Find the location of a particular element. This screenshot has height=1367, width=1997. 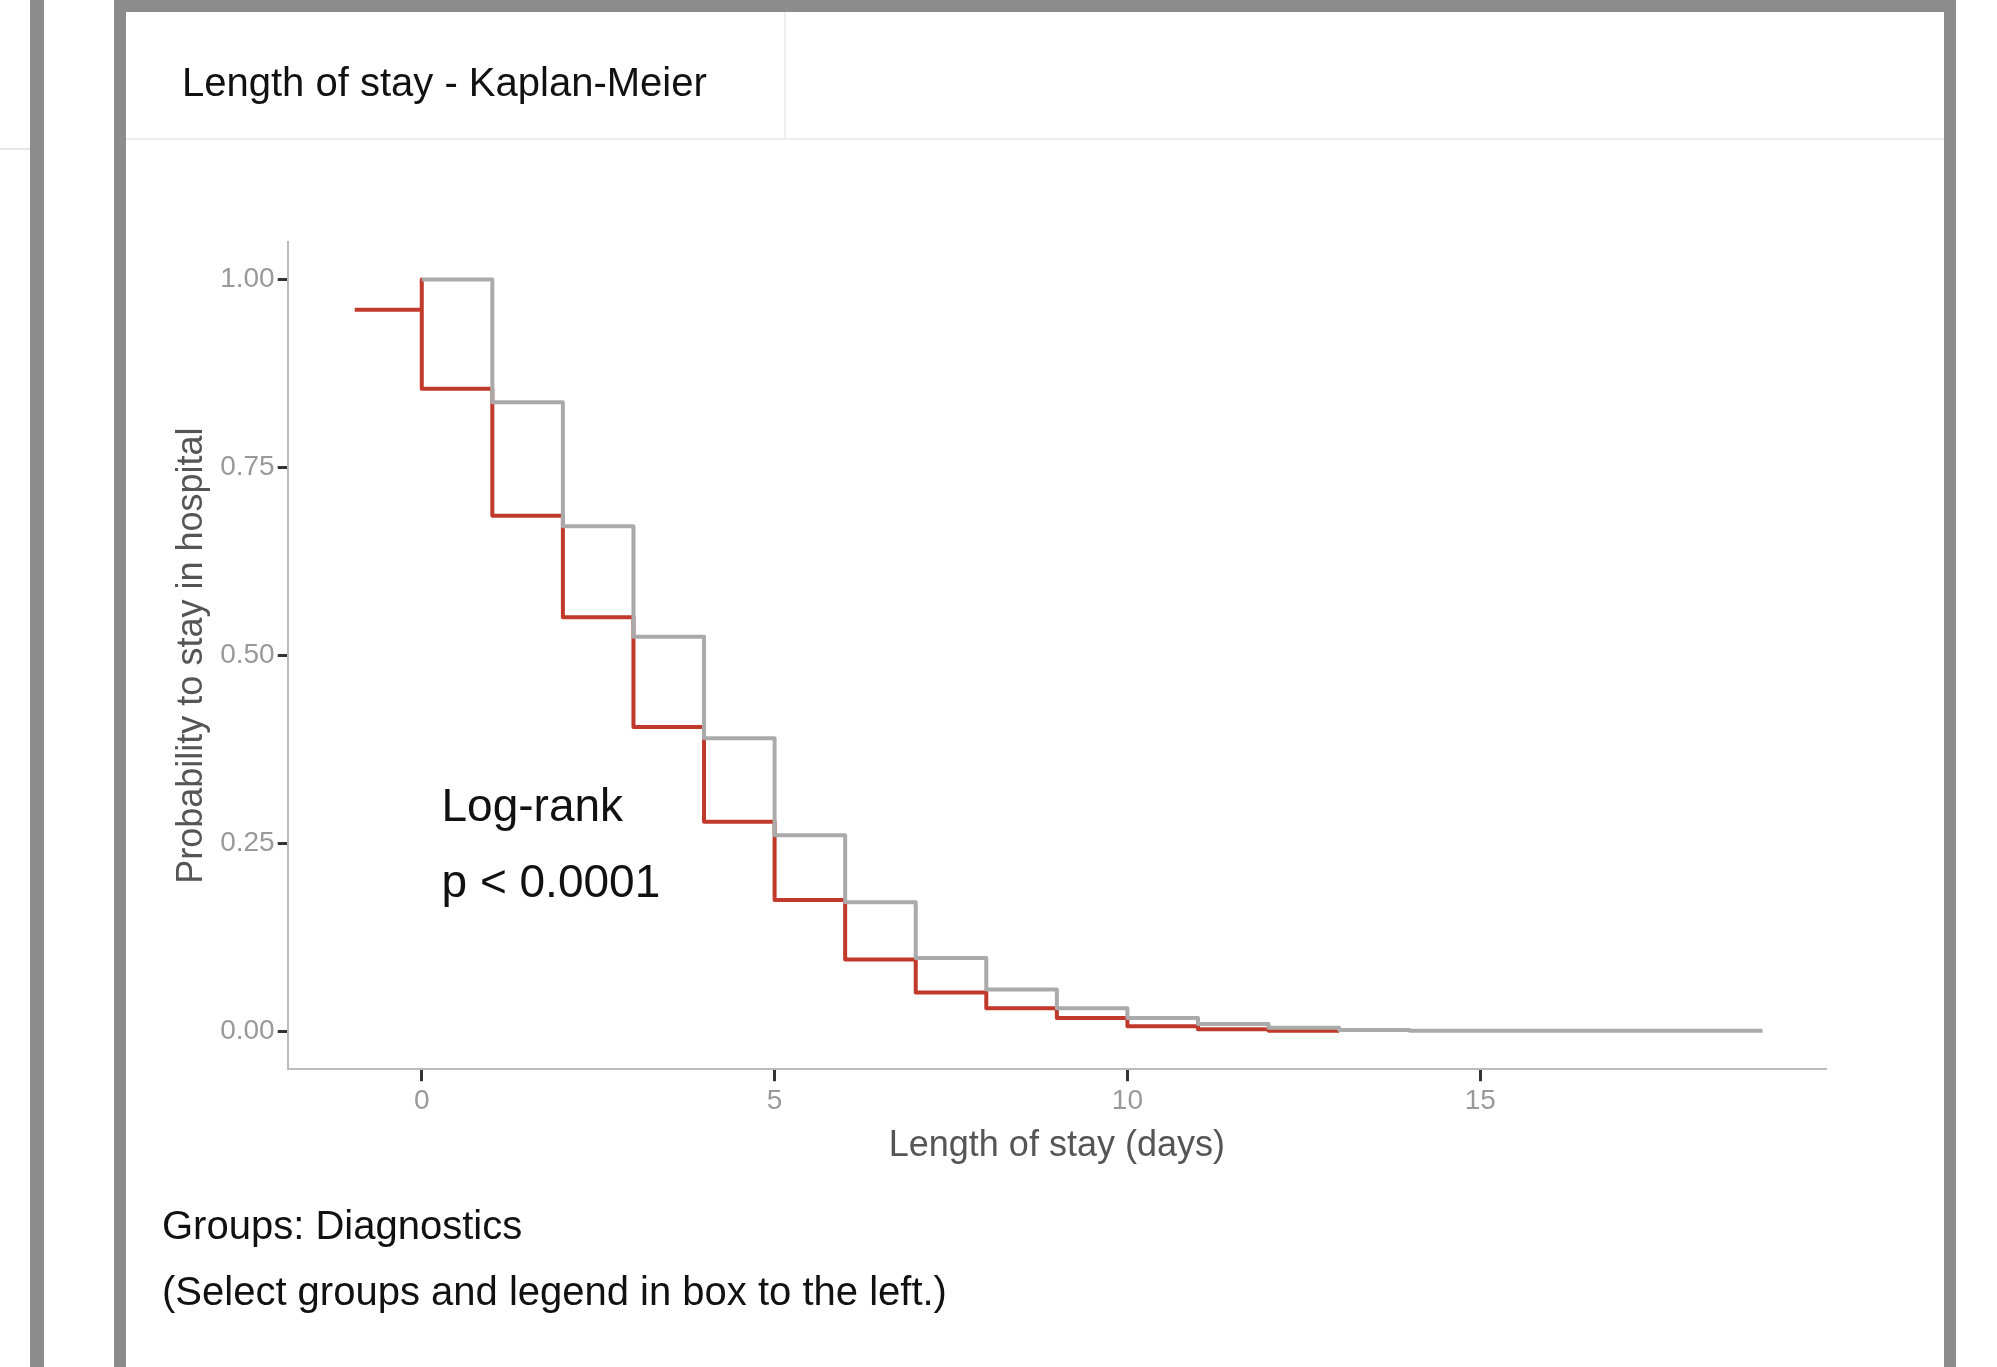

chart-title: Length of stay - Kaplan-Meier is located at coordinates (444, 82).